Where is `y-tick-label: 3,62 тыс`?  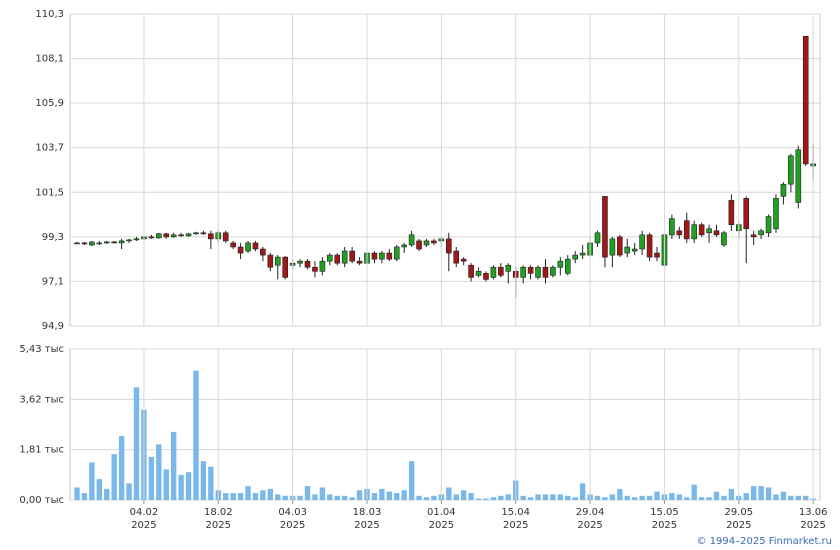
y-tick-label: 3,62 тыс is located at coordinates (41, 399).